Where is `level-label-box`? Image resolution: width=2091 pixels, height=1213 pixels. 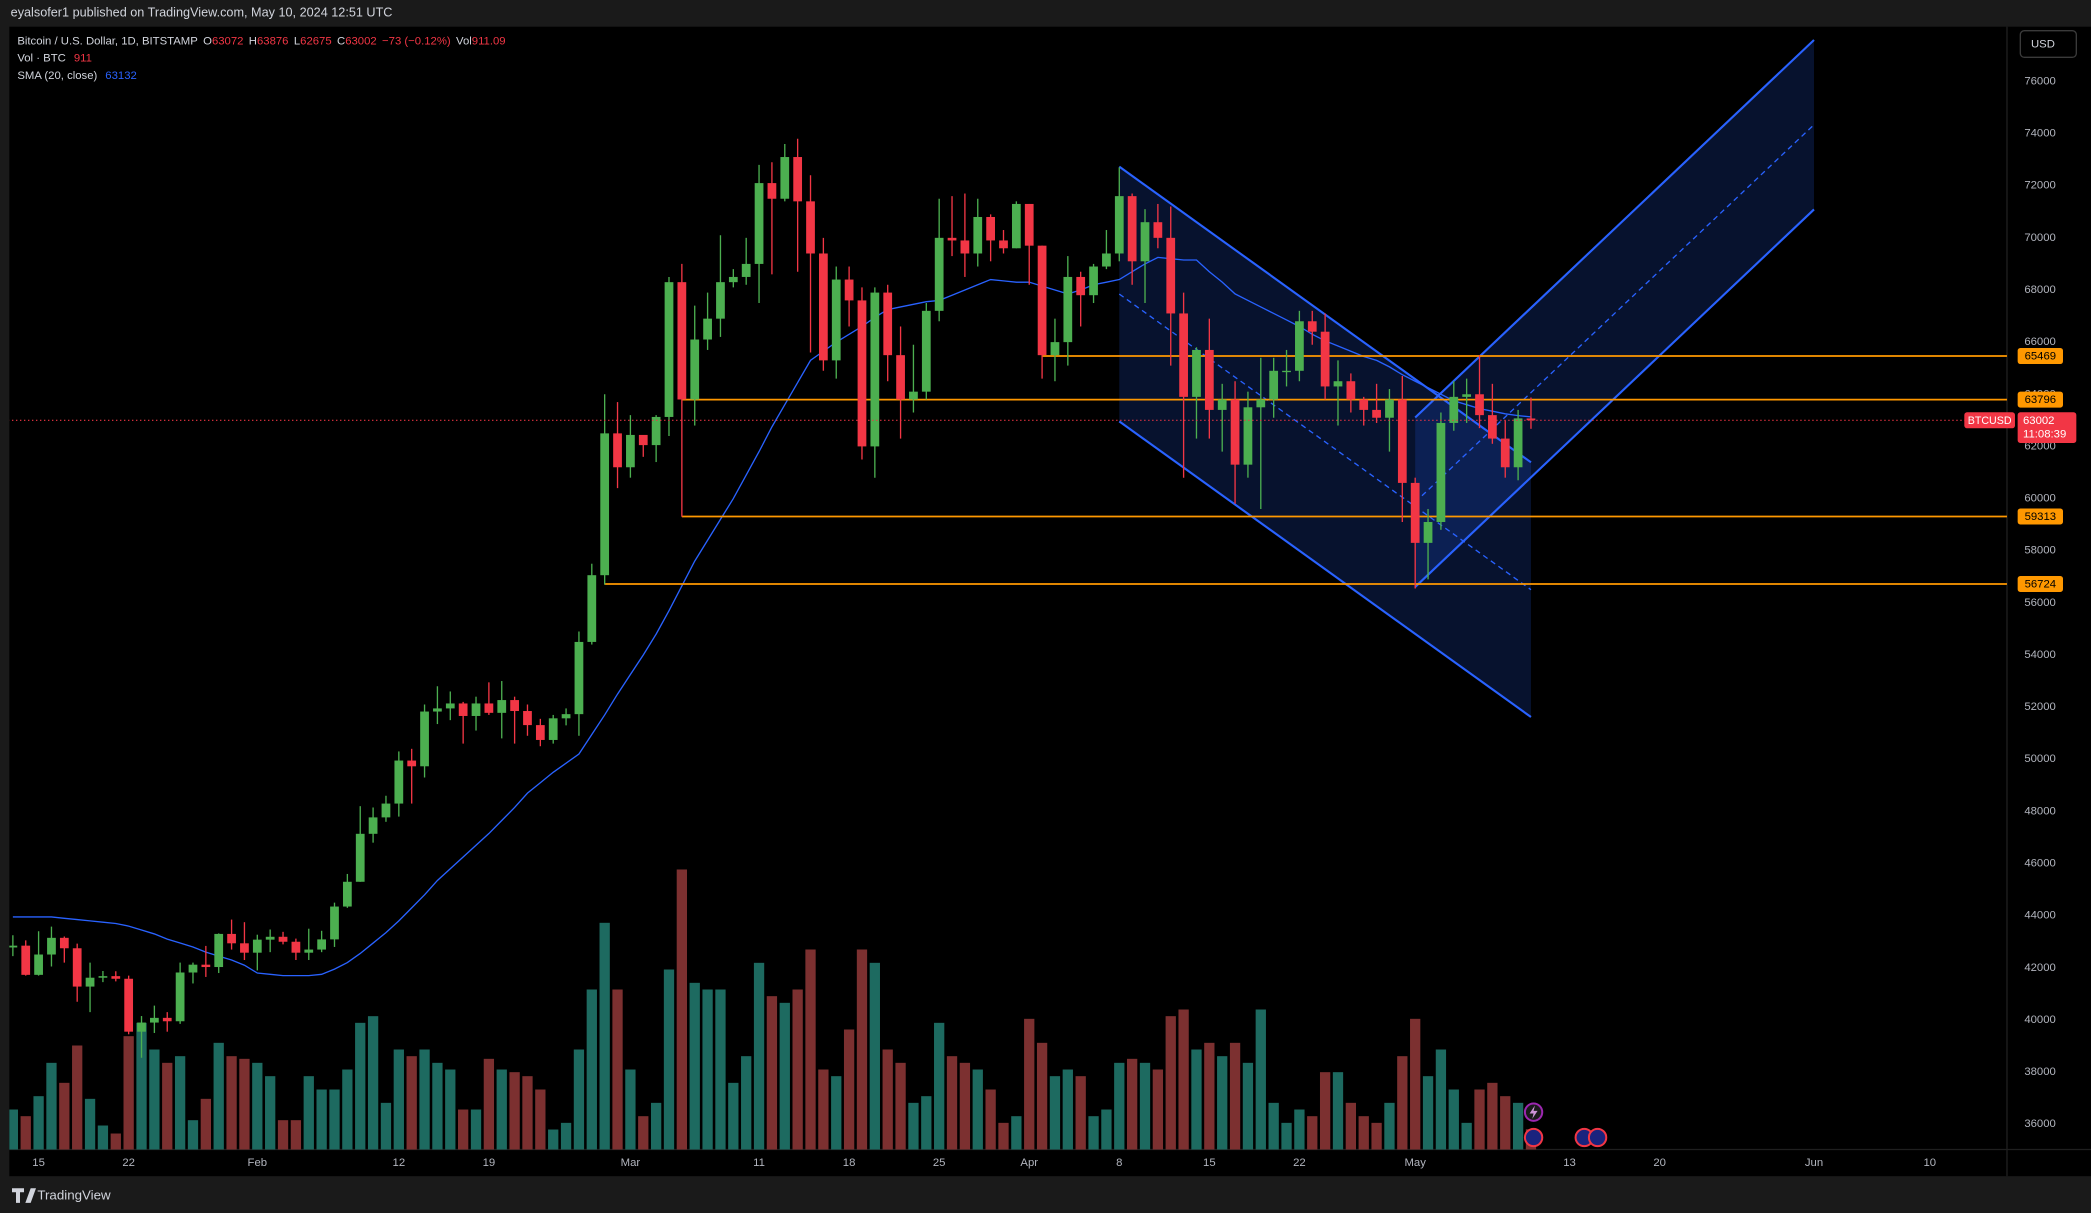
level-label-box is located at coordinates (2040, 516).